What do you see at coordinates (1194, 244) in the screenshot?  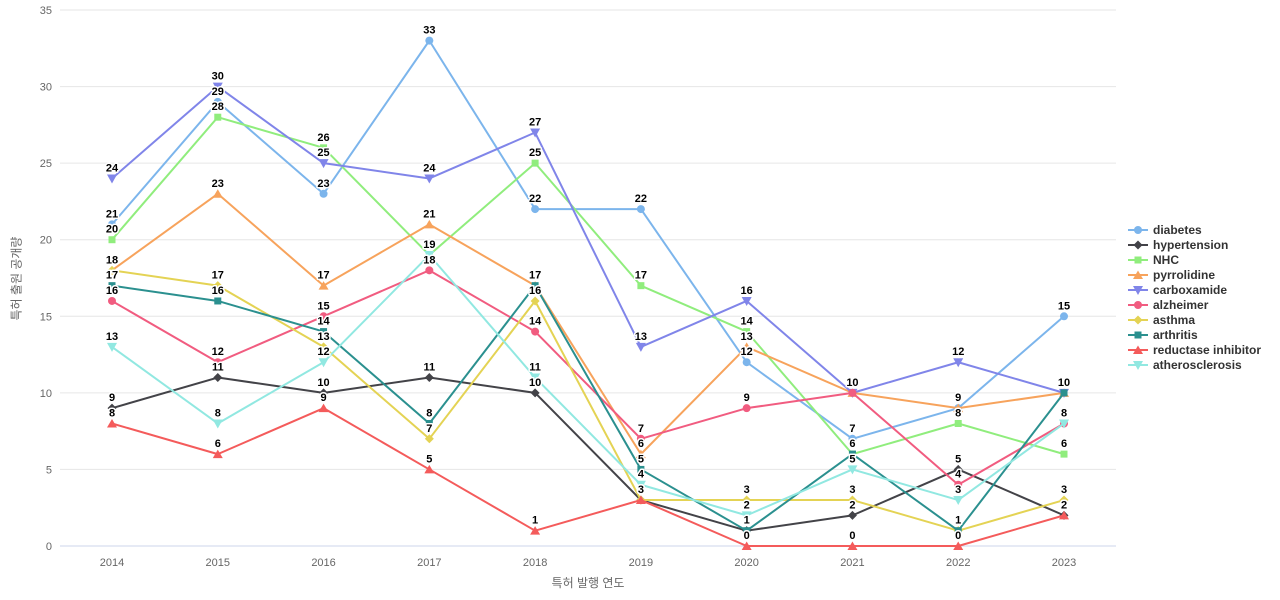 I see `legend-item-hypertension: hypertension` at bounding box center [1194, 244].